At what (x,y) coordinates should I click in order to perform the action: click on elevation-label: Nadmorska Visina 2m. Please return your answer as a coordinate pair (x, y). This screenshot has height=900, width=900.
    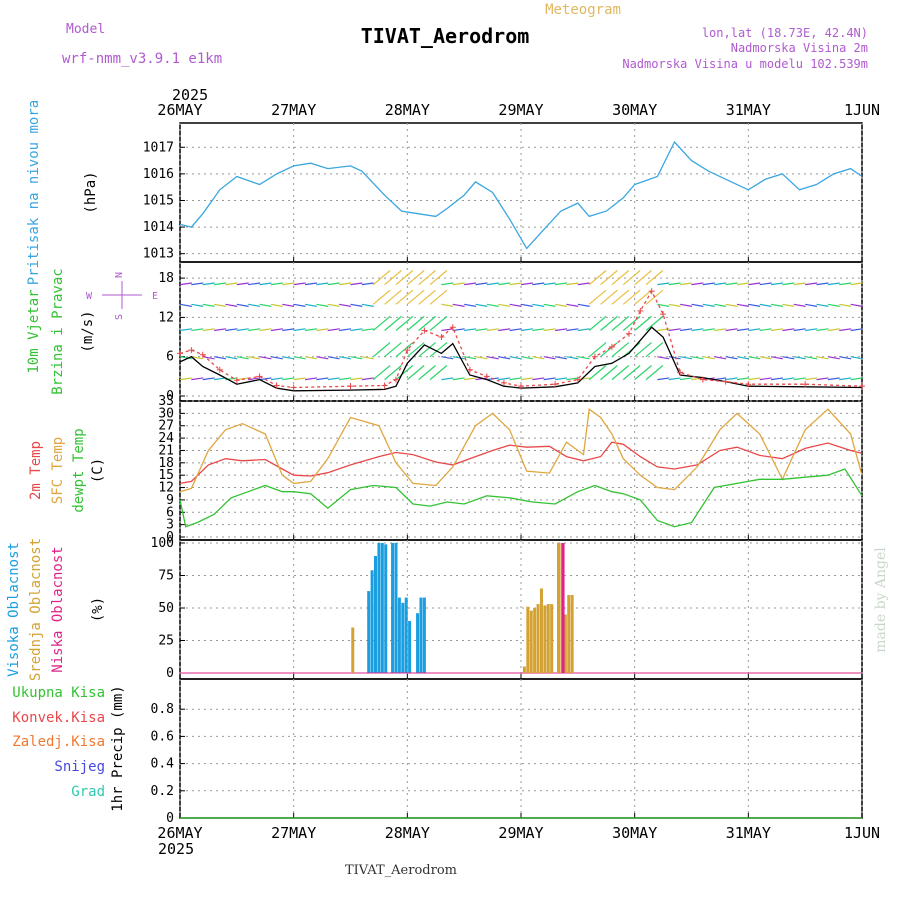
    Looking at the image, I should click on (799, 48).